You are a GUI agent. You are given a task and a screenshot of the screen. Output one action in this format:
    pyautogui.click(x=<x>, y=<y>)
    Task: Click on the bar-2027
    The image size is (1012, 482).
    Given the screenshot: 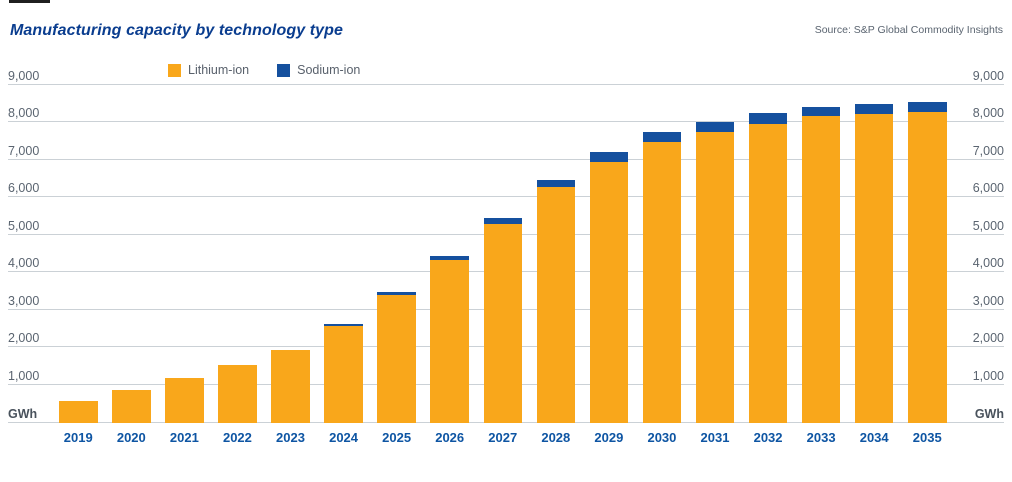 What is the action you would take?
    pyautogui.click(x=502, y=320)
    